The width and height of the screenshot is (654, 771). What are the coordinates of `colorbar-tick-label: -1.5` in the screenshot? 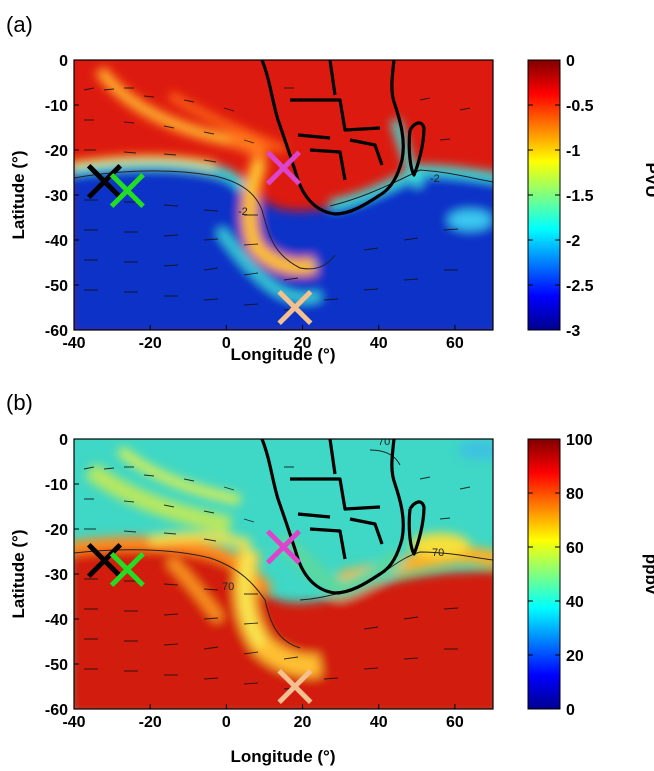 It's located at (580, 196).